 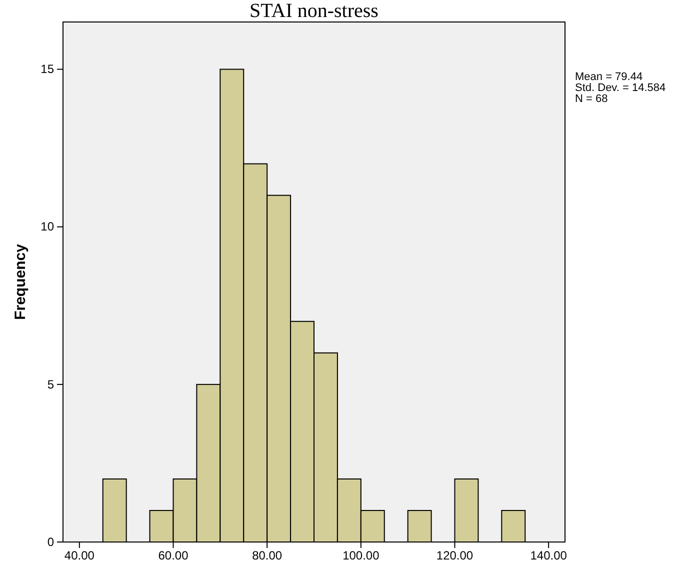 I want to click on x-tick-label: 100.00, so click(x=361, y=555).